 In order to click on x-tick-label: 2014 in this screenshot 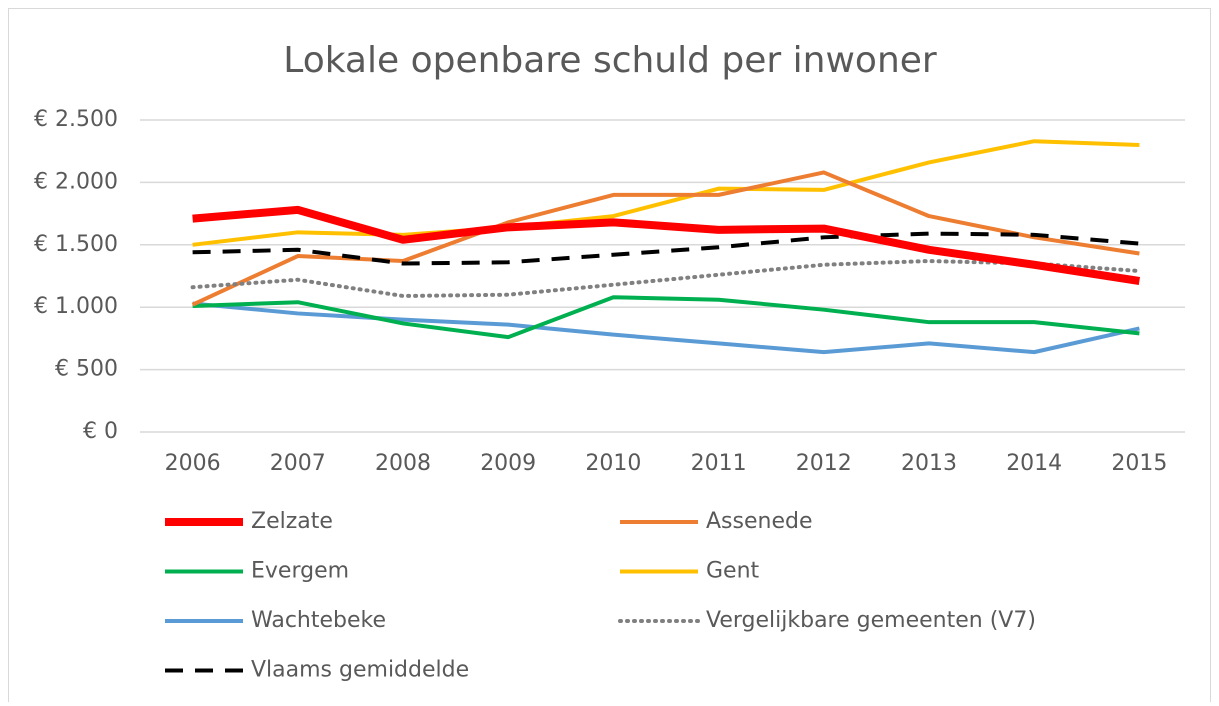, I will do `click(1034, 463)`.